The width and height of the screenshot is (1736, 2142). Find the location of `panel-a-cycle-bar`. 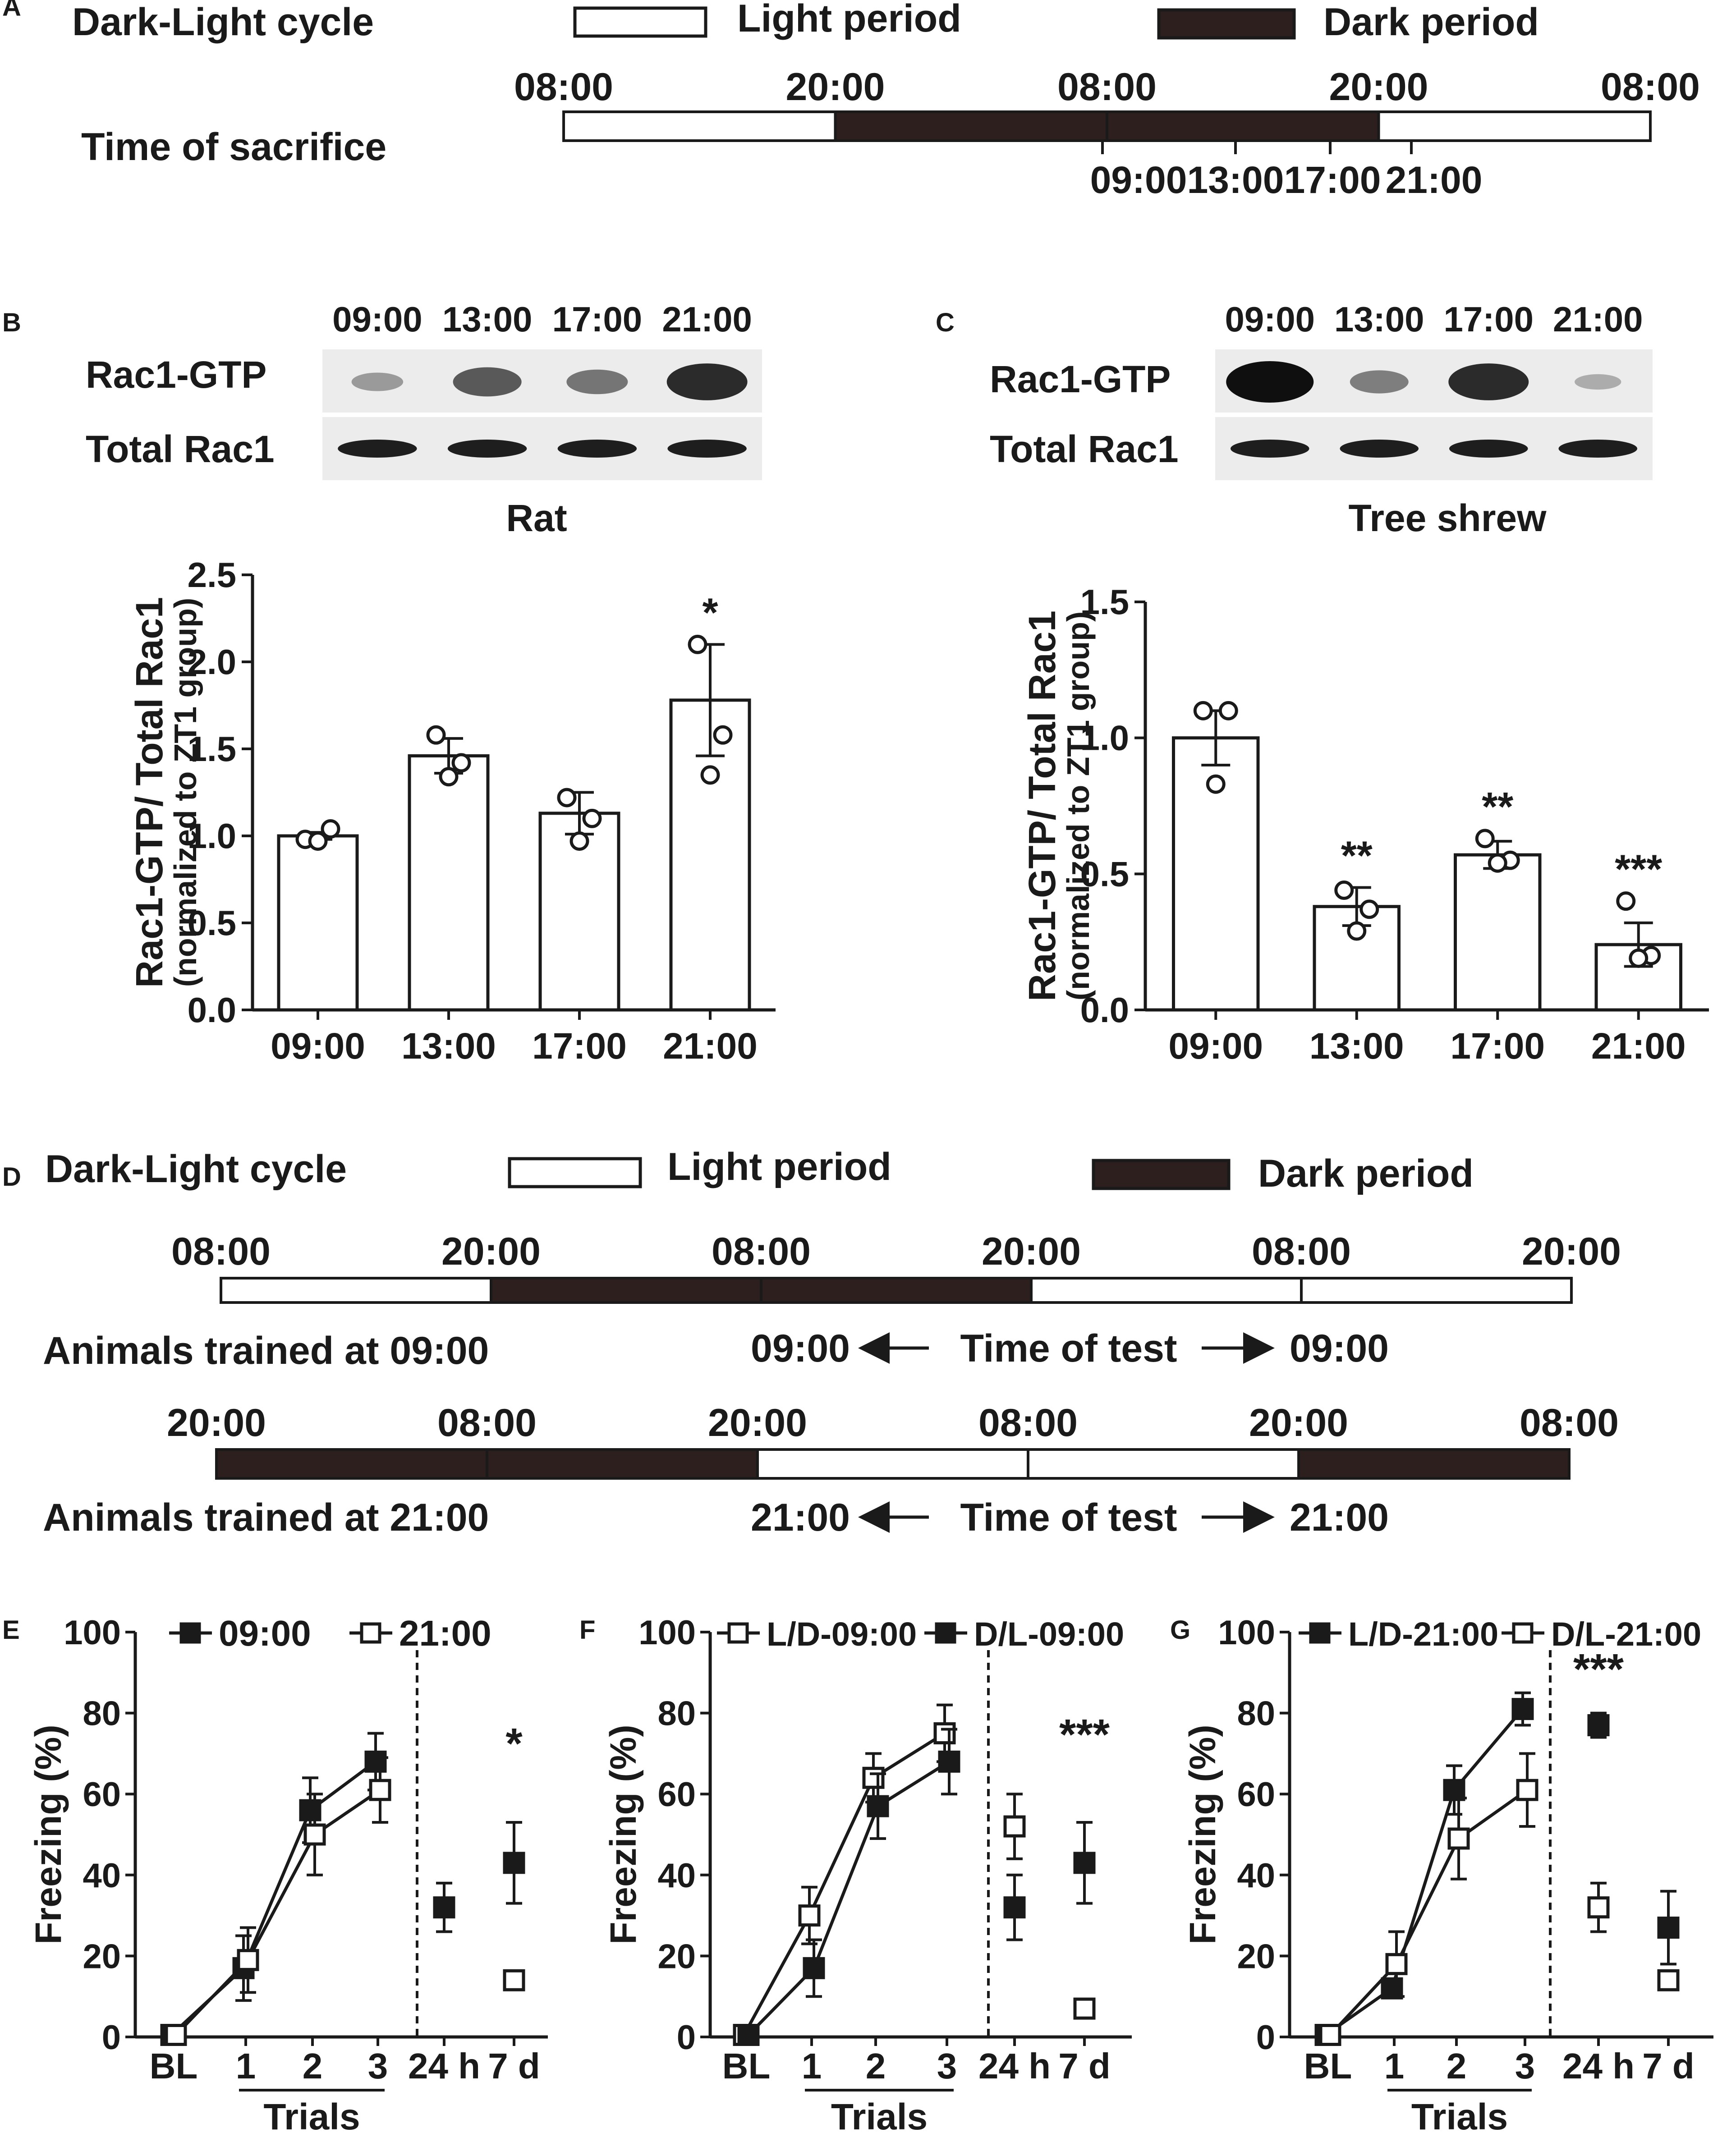

panel-a-cycle-bar is located at coordinates (1107, 126).